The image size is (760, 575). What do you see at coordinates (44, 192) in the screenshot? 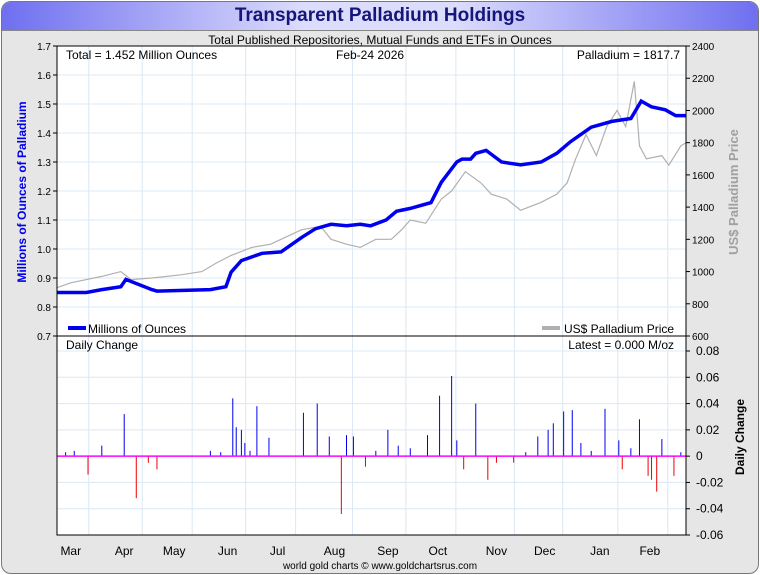
I see `y-tick-label: 1.2` at bounding box center [44, 192].